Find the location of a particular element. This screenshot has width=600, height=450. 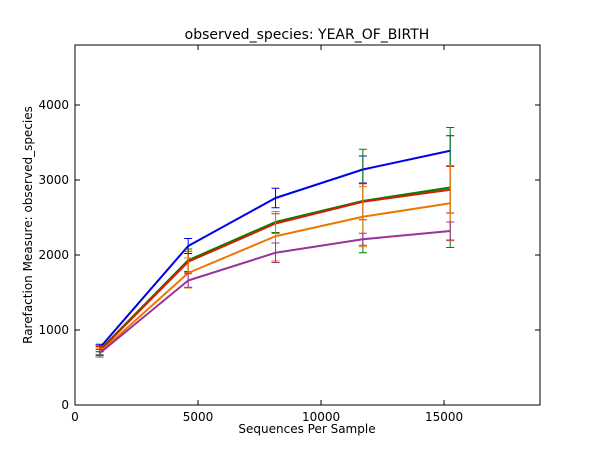

x-tick-label: 0 is located at coordinates (75, 417).